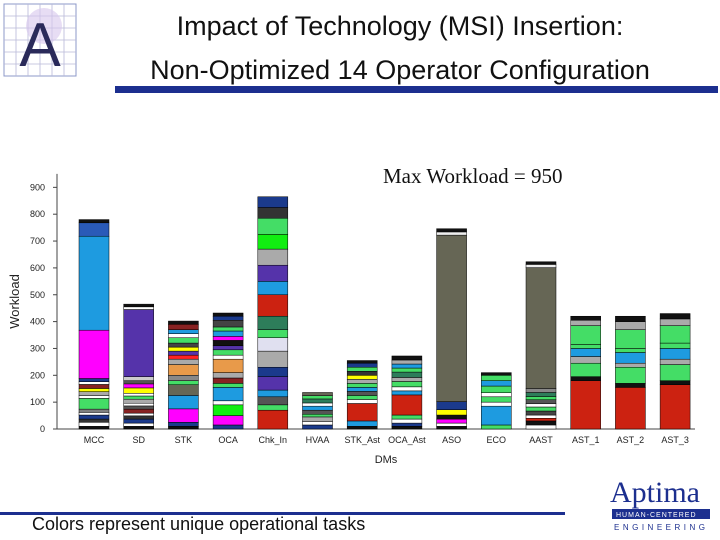 Image resolution: width=720 pixels, height=540 pixels. I want to click on y-tick-label: 100, so click(37, 402).